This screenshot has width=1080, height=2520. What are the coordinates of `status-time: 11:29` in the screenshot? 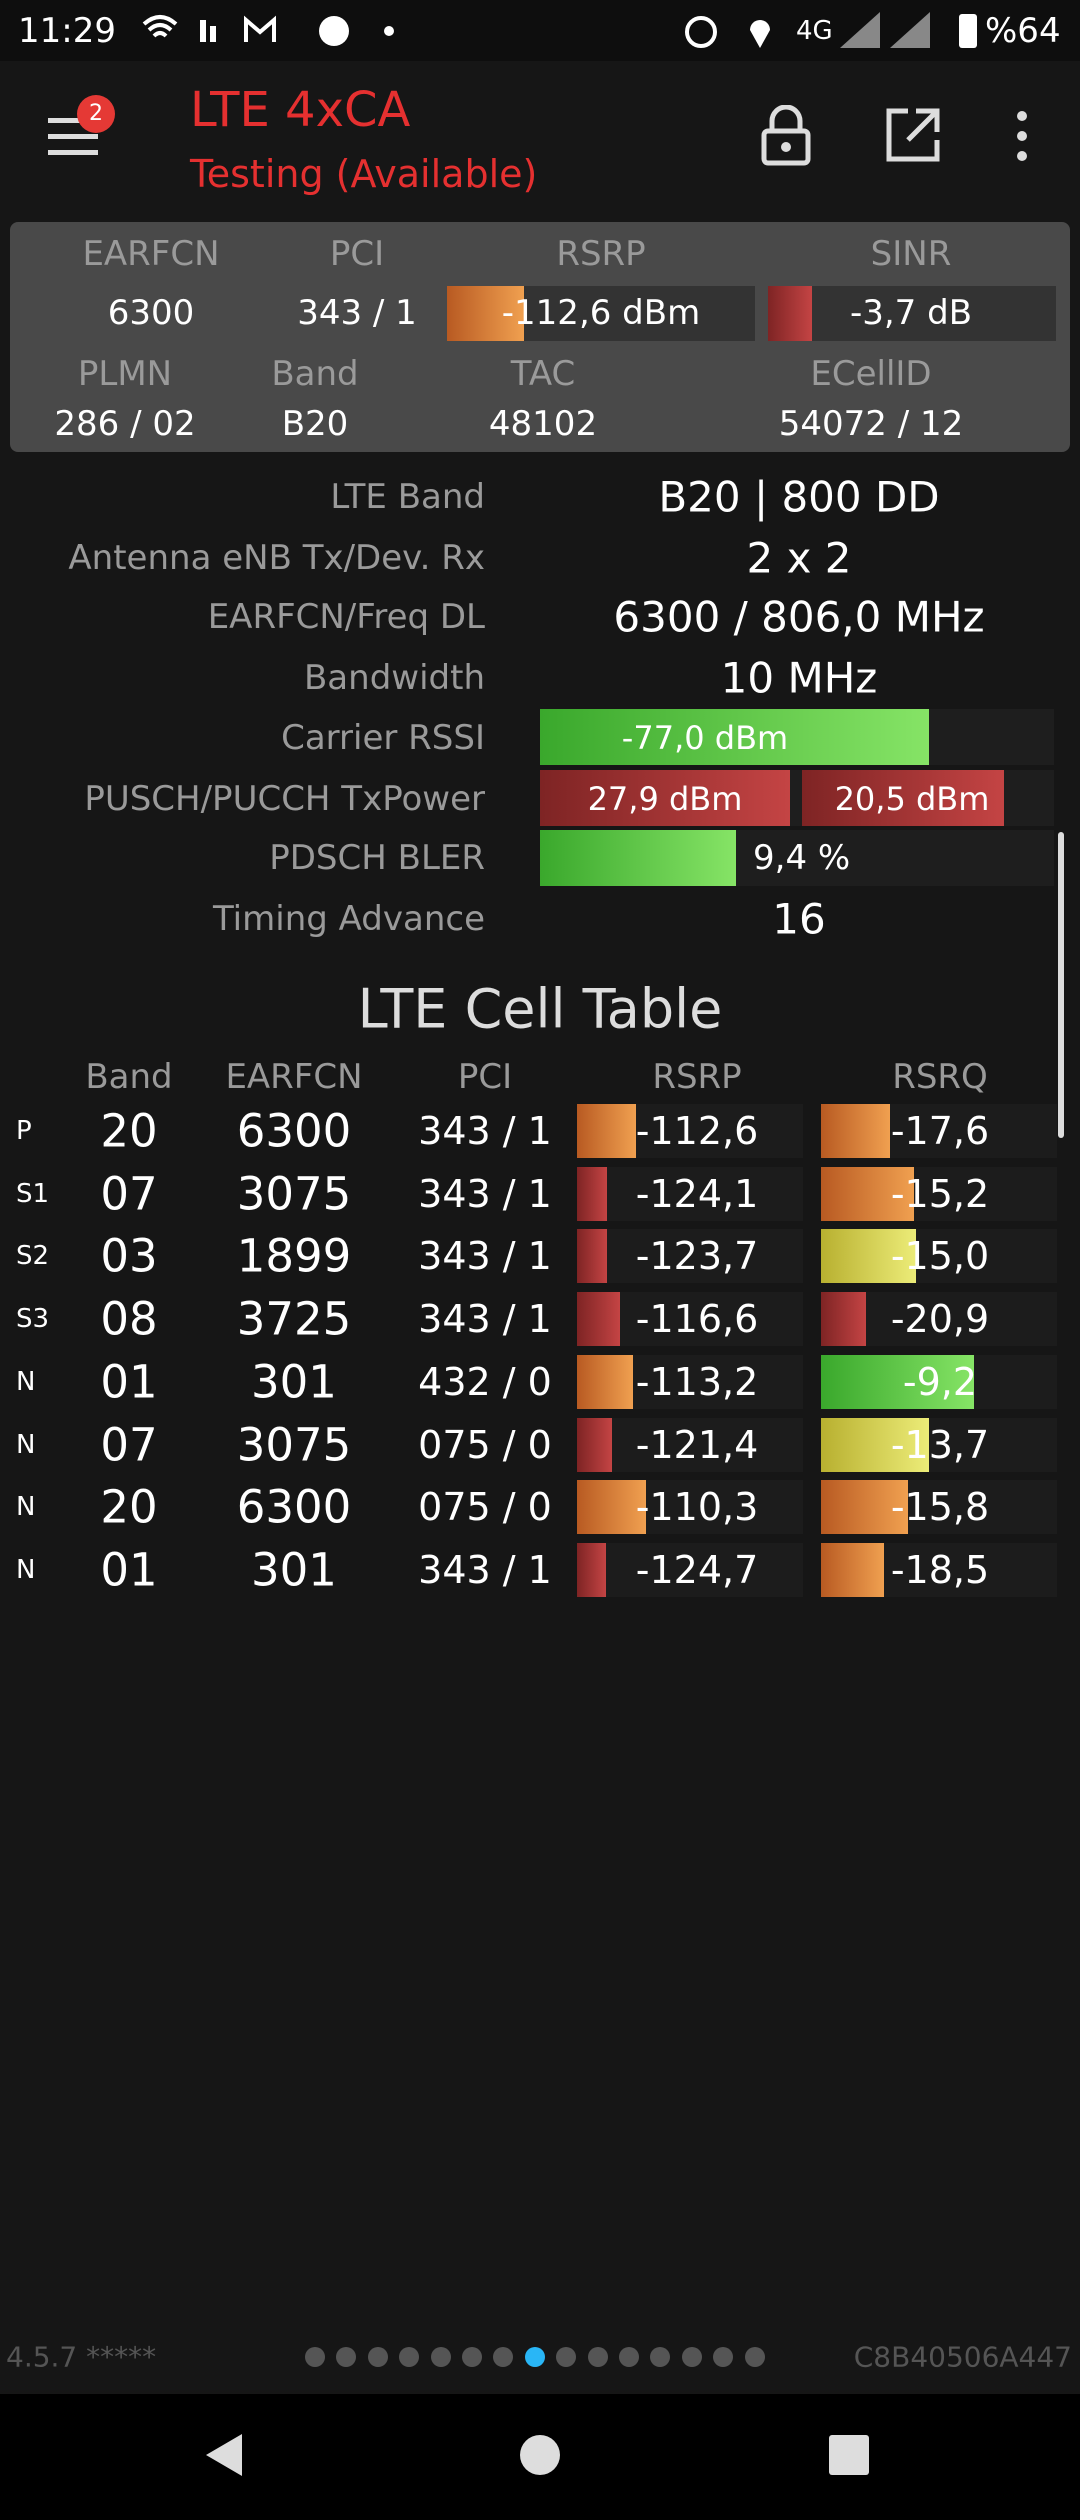 It's located at (67, 31).